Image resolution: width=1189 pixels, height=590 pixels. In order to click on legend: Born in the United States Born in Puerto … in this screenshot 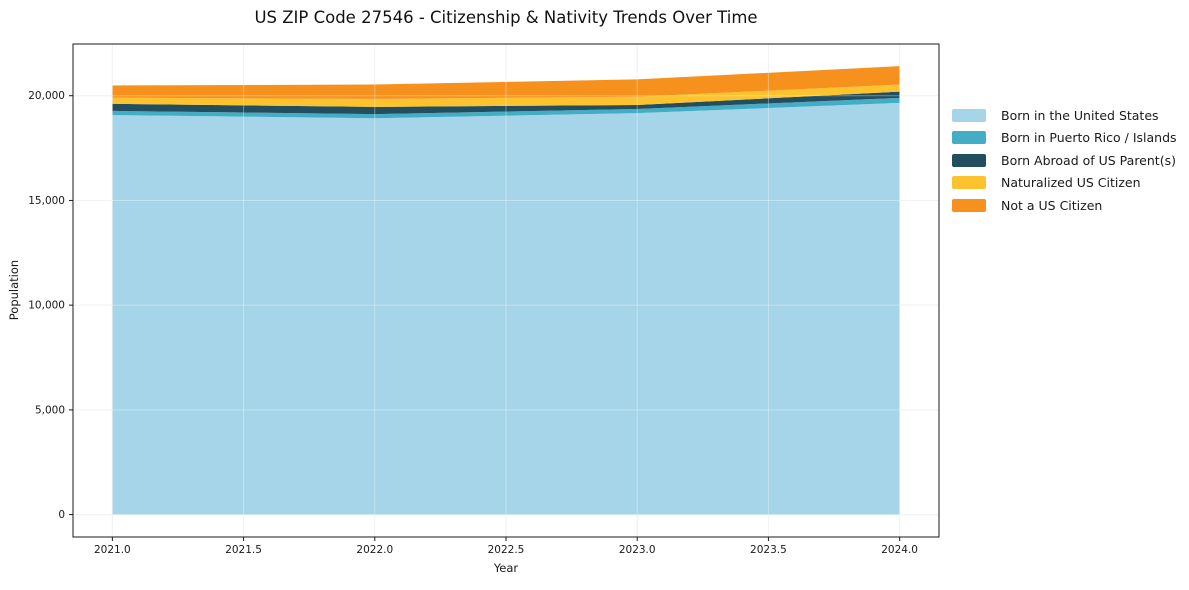, I will do `click(1064, 160)`.